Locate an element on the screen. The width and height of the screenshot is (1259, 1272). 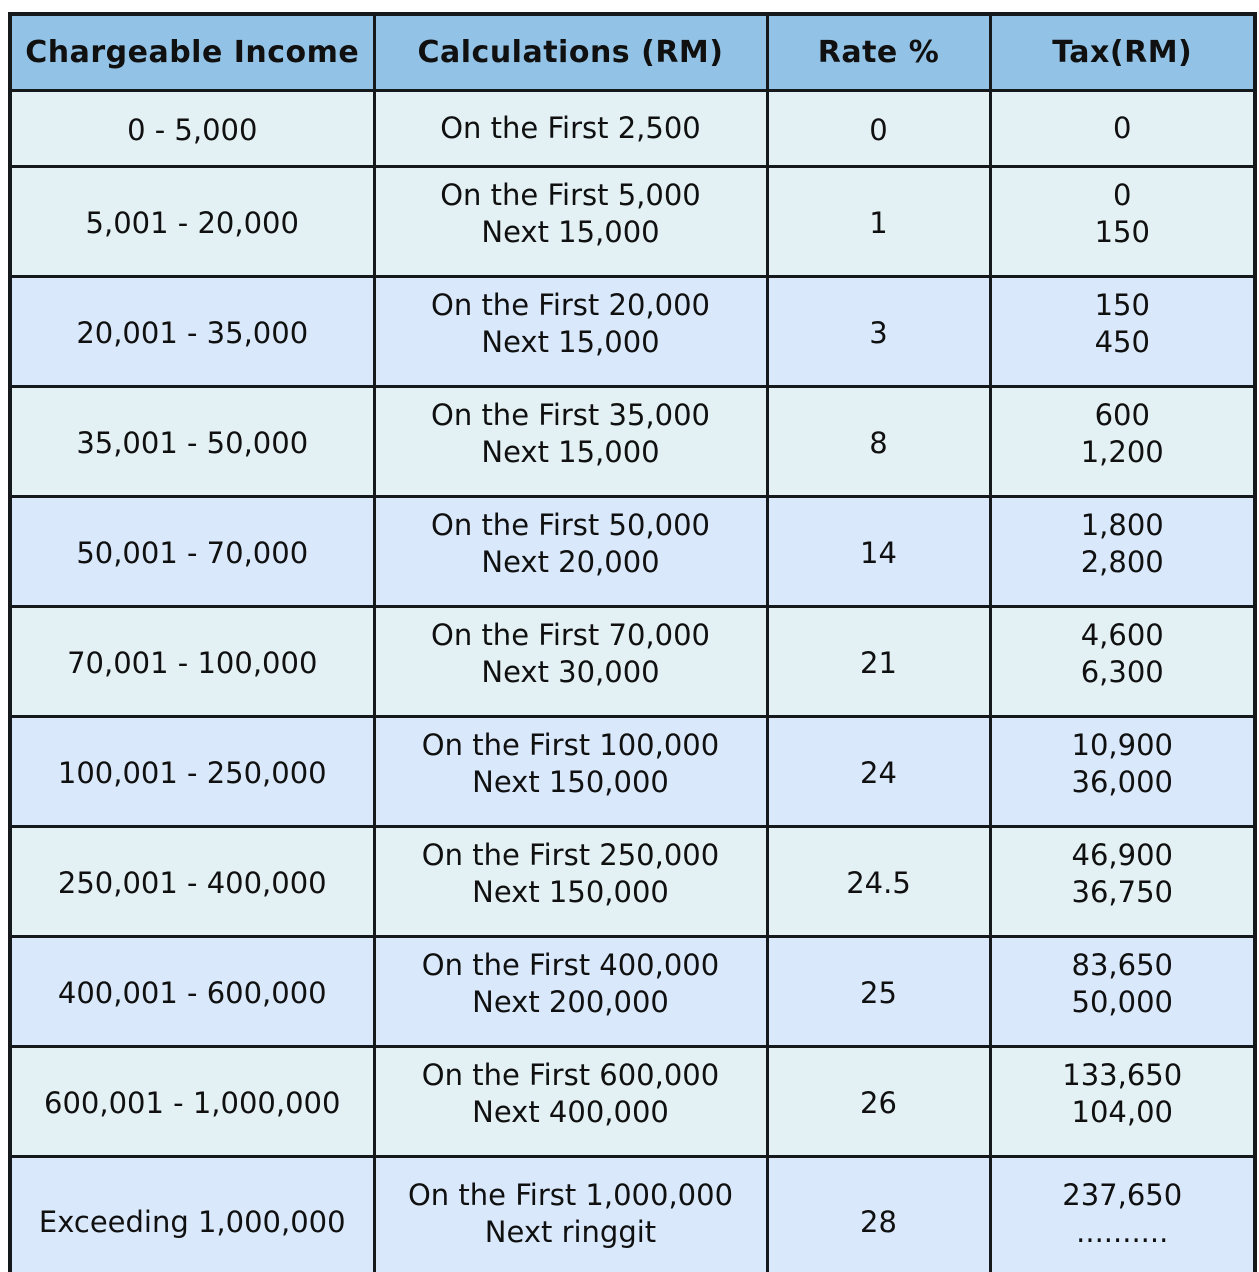
calculation-cell: On the First 600,000 Next 400,000 is located at coordinates (570, 1101).